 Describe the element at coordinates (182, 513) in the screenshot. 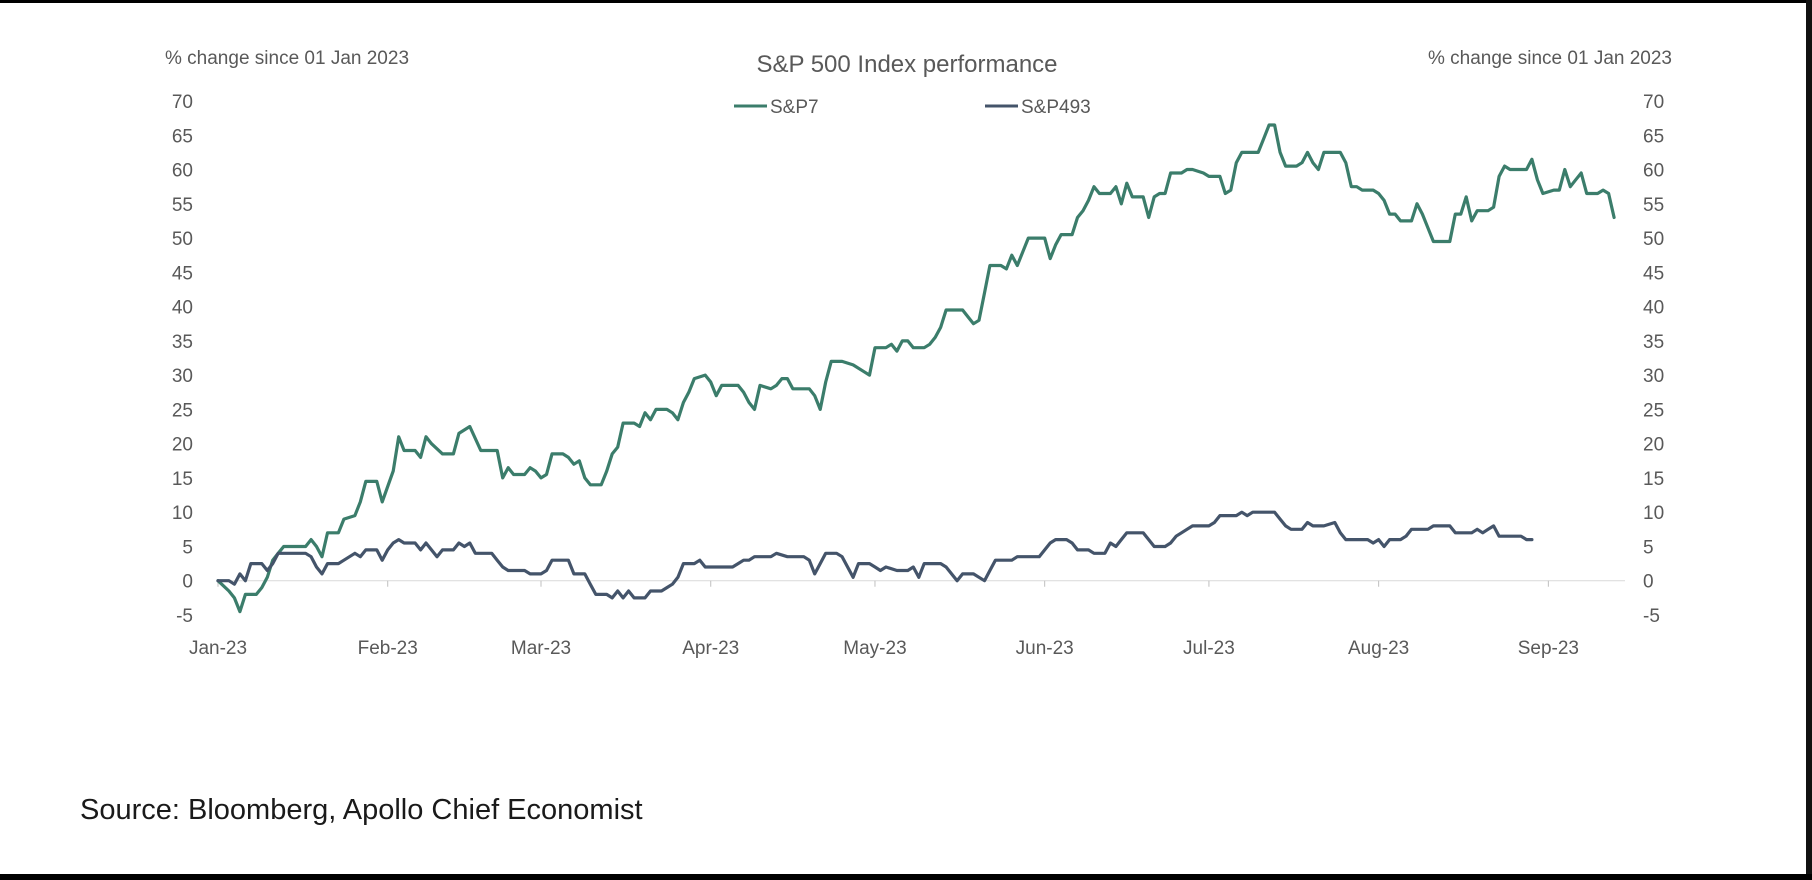

I see `y-tick-left: 10` at that location.